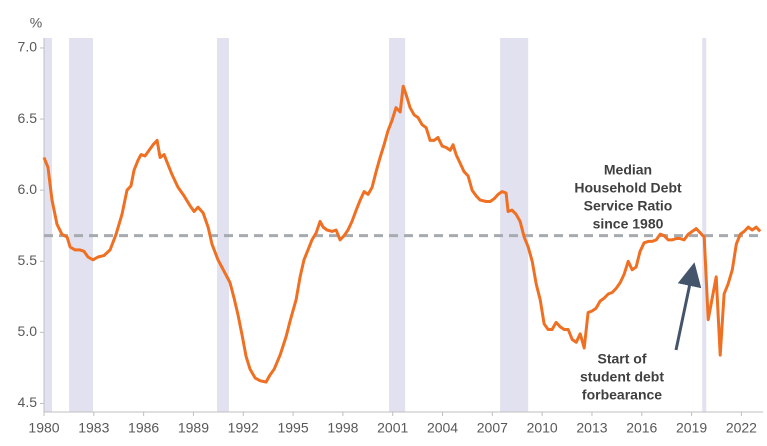 This screenshot has height=446, width=767. Describe the element at coordinates (628, 206) in the screenshot. I see `median-label: Service Ratio` at that location.